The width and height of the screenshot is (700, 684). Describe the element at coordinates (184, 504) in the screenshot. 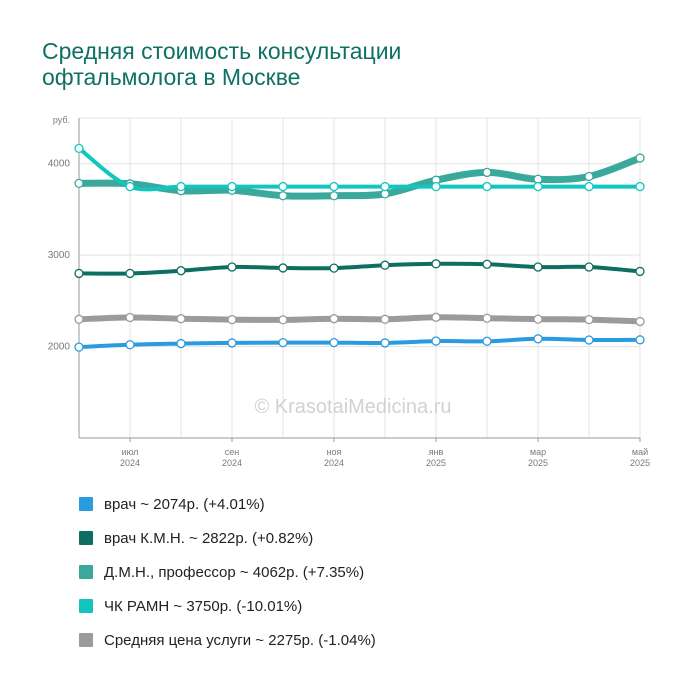

I see `legend-label: врач ~ 2074р. (+4.01%)` at that location.